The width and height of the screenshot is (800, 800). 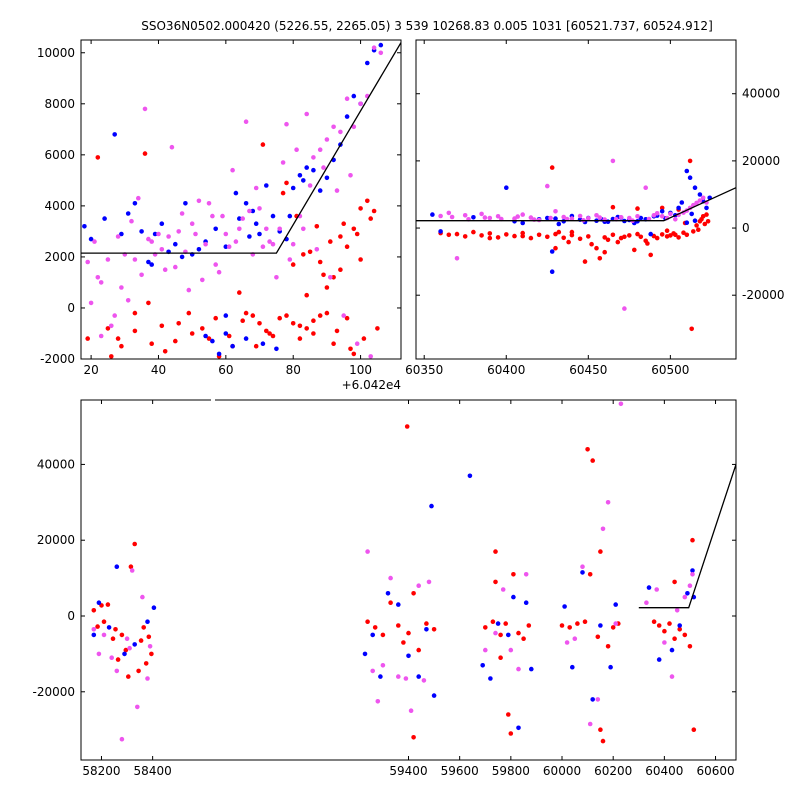 I want to click on x-tick-label: 60350, so click(x=424, y=370).